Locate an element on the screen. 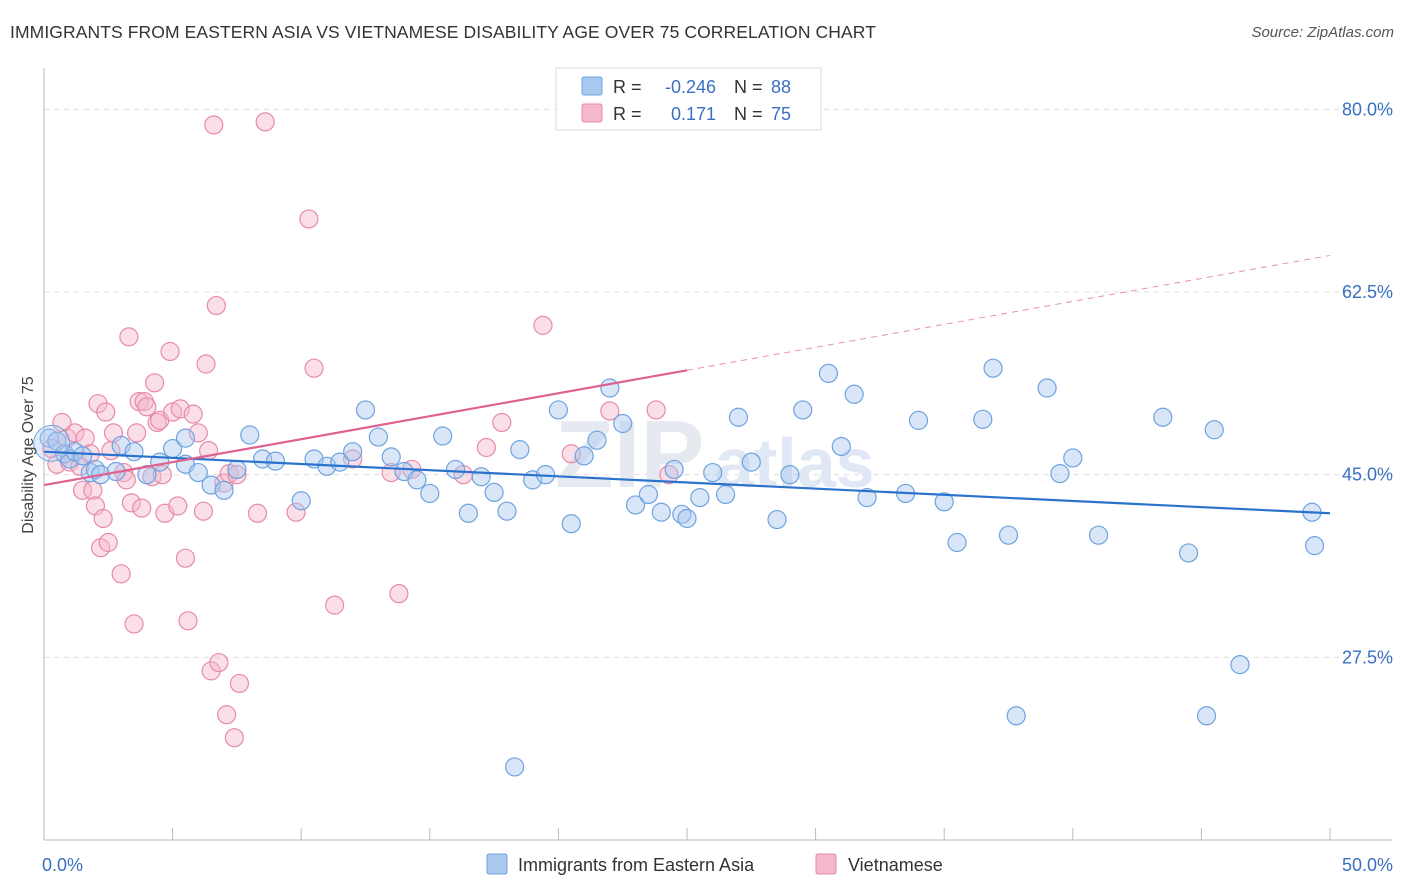  y-tick-label-1: 62.5% is located at coordinates (1367, 292).